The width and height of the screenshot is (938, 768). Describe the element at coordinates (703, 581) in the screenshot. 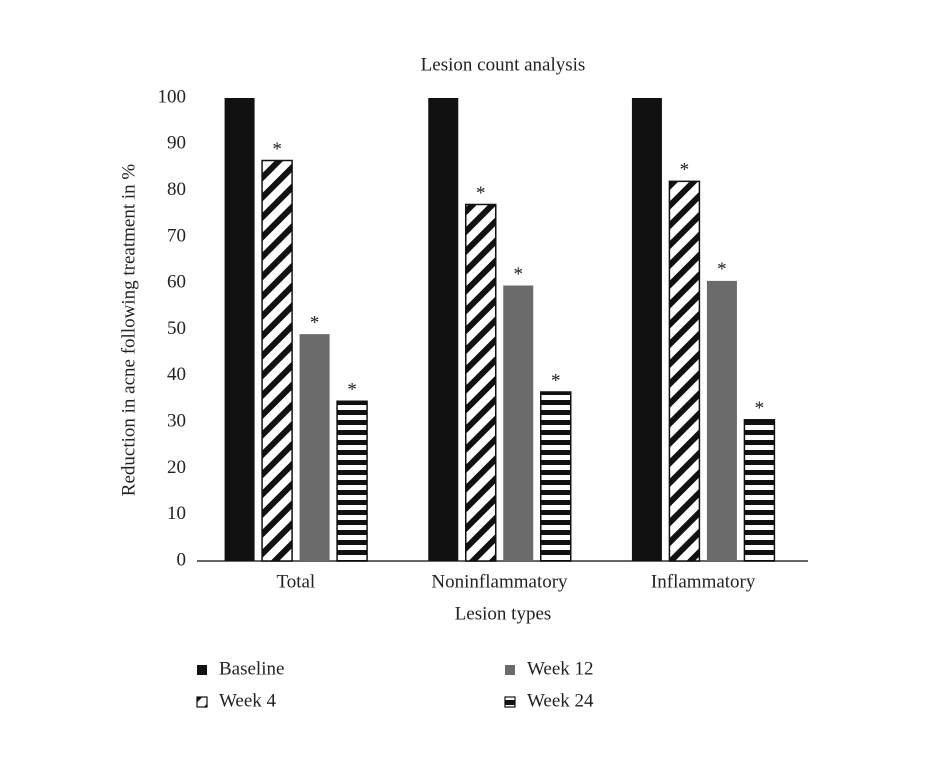

I see `x-tick-label: Inflammatory` at that location.